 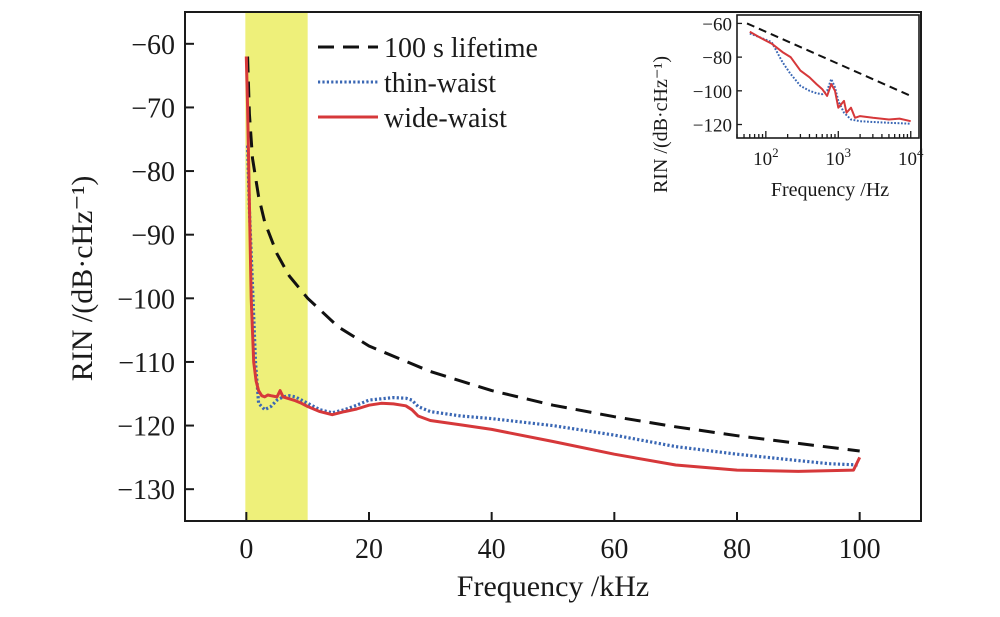 I want to click on y-tick-label: −70, so click(x=153, y=108).